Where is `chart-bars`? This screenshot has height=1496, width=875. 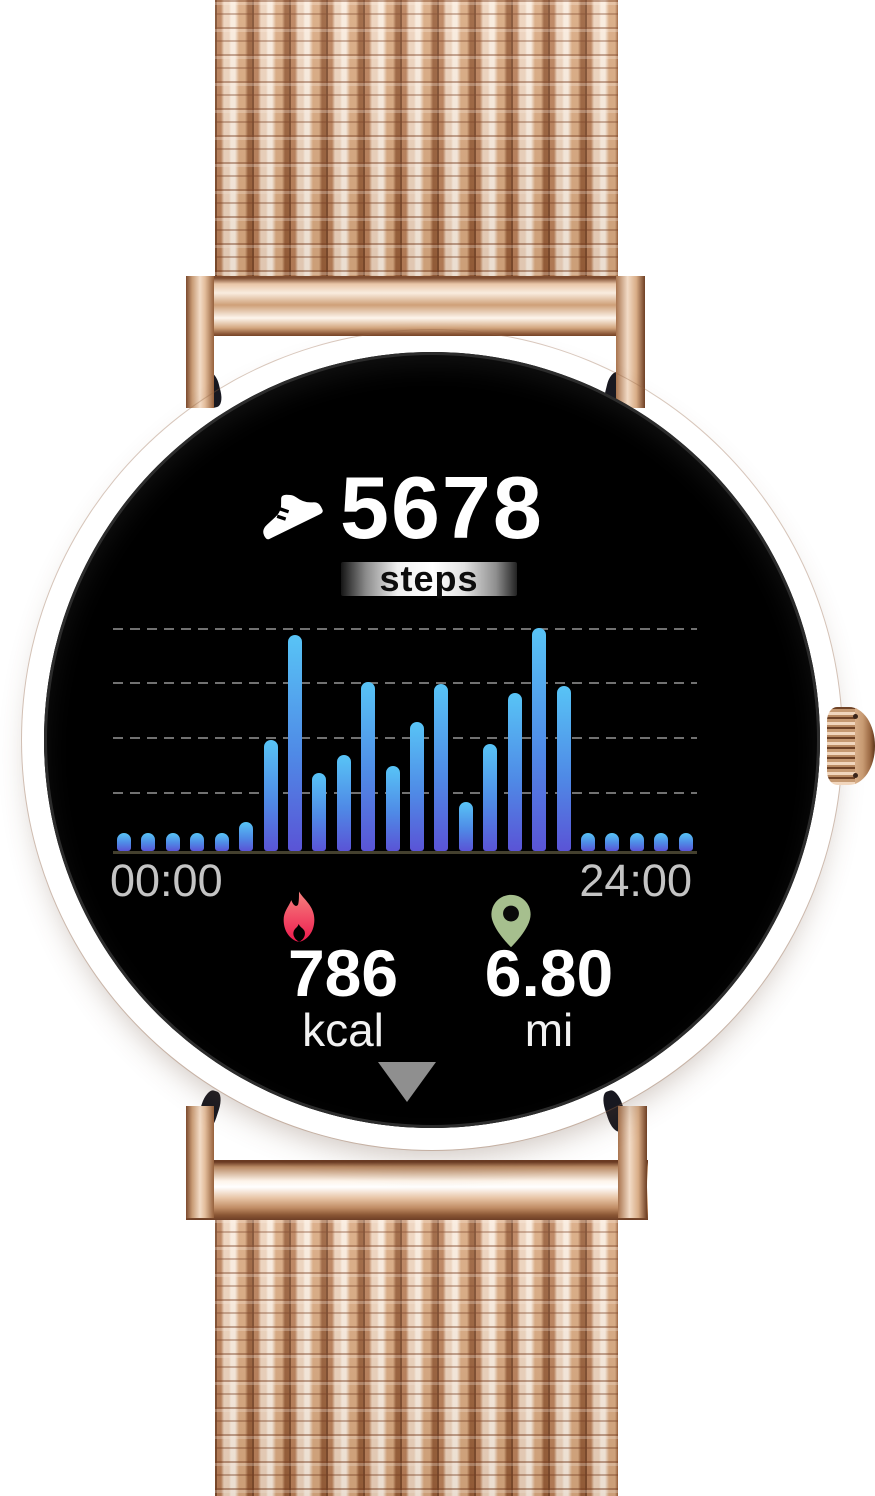
chart-bars is located at coordinates (405, 739).